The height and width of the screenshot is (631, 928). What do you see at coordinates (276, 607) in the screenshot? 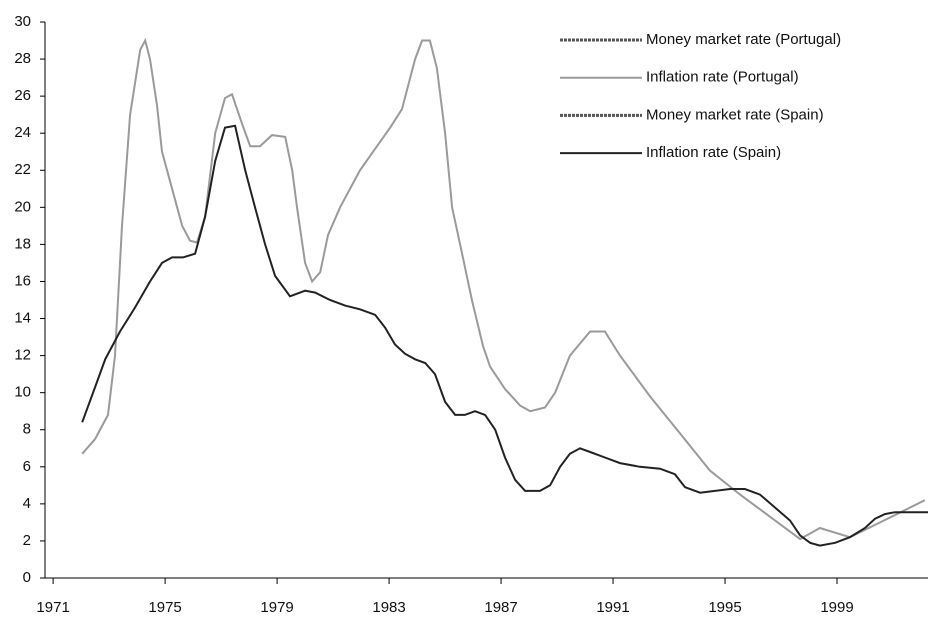
I see `x-tick-label: 1979` at bounding box center [276, 607].